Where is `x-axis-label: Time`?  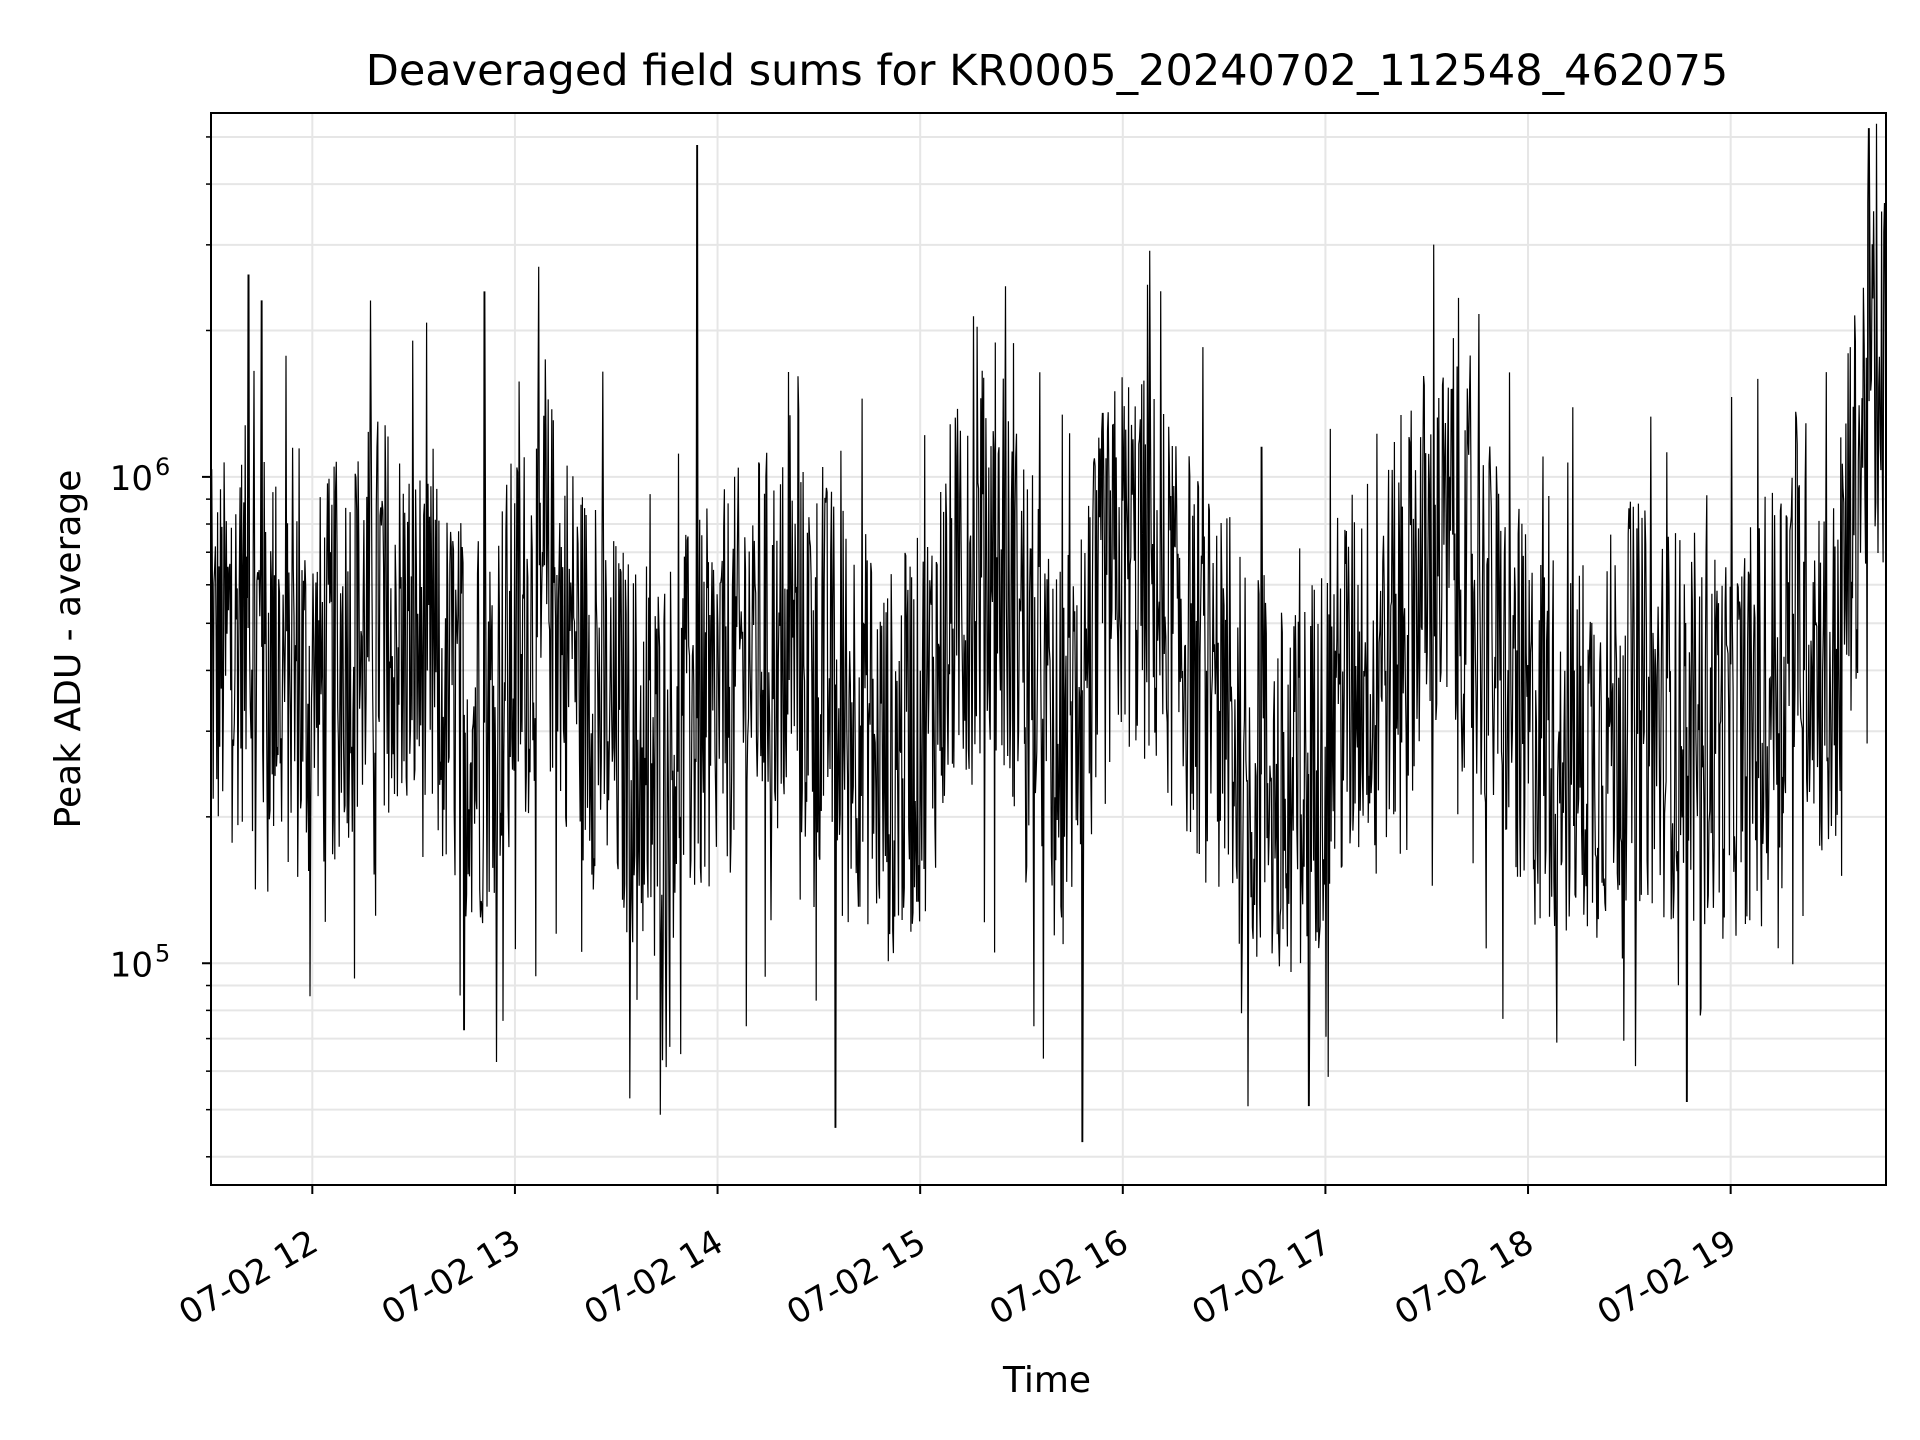 x-axis-label: Time is located at coordinates (1046, 1380).